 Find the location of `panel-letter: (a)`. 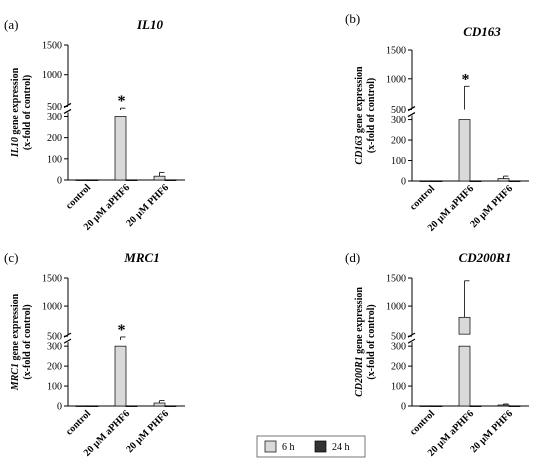

panel-letter: (a) is located at coordinates (11, 24).